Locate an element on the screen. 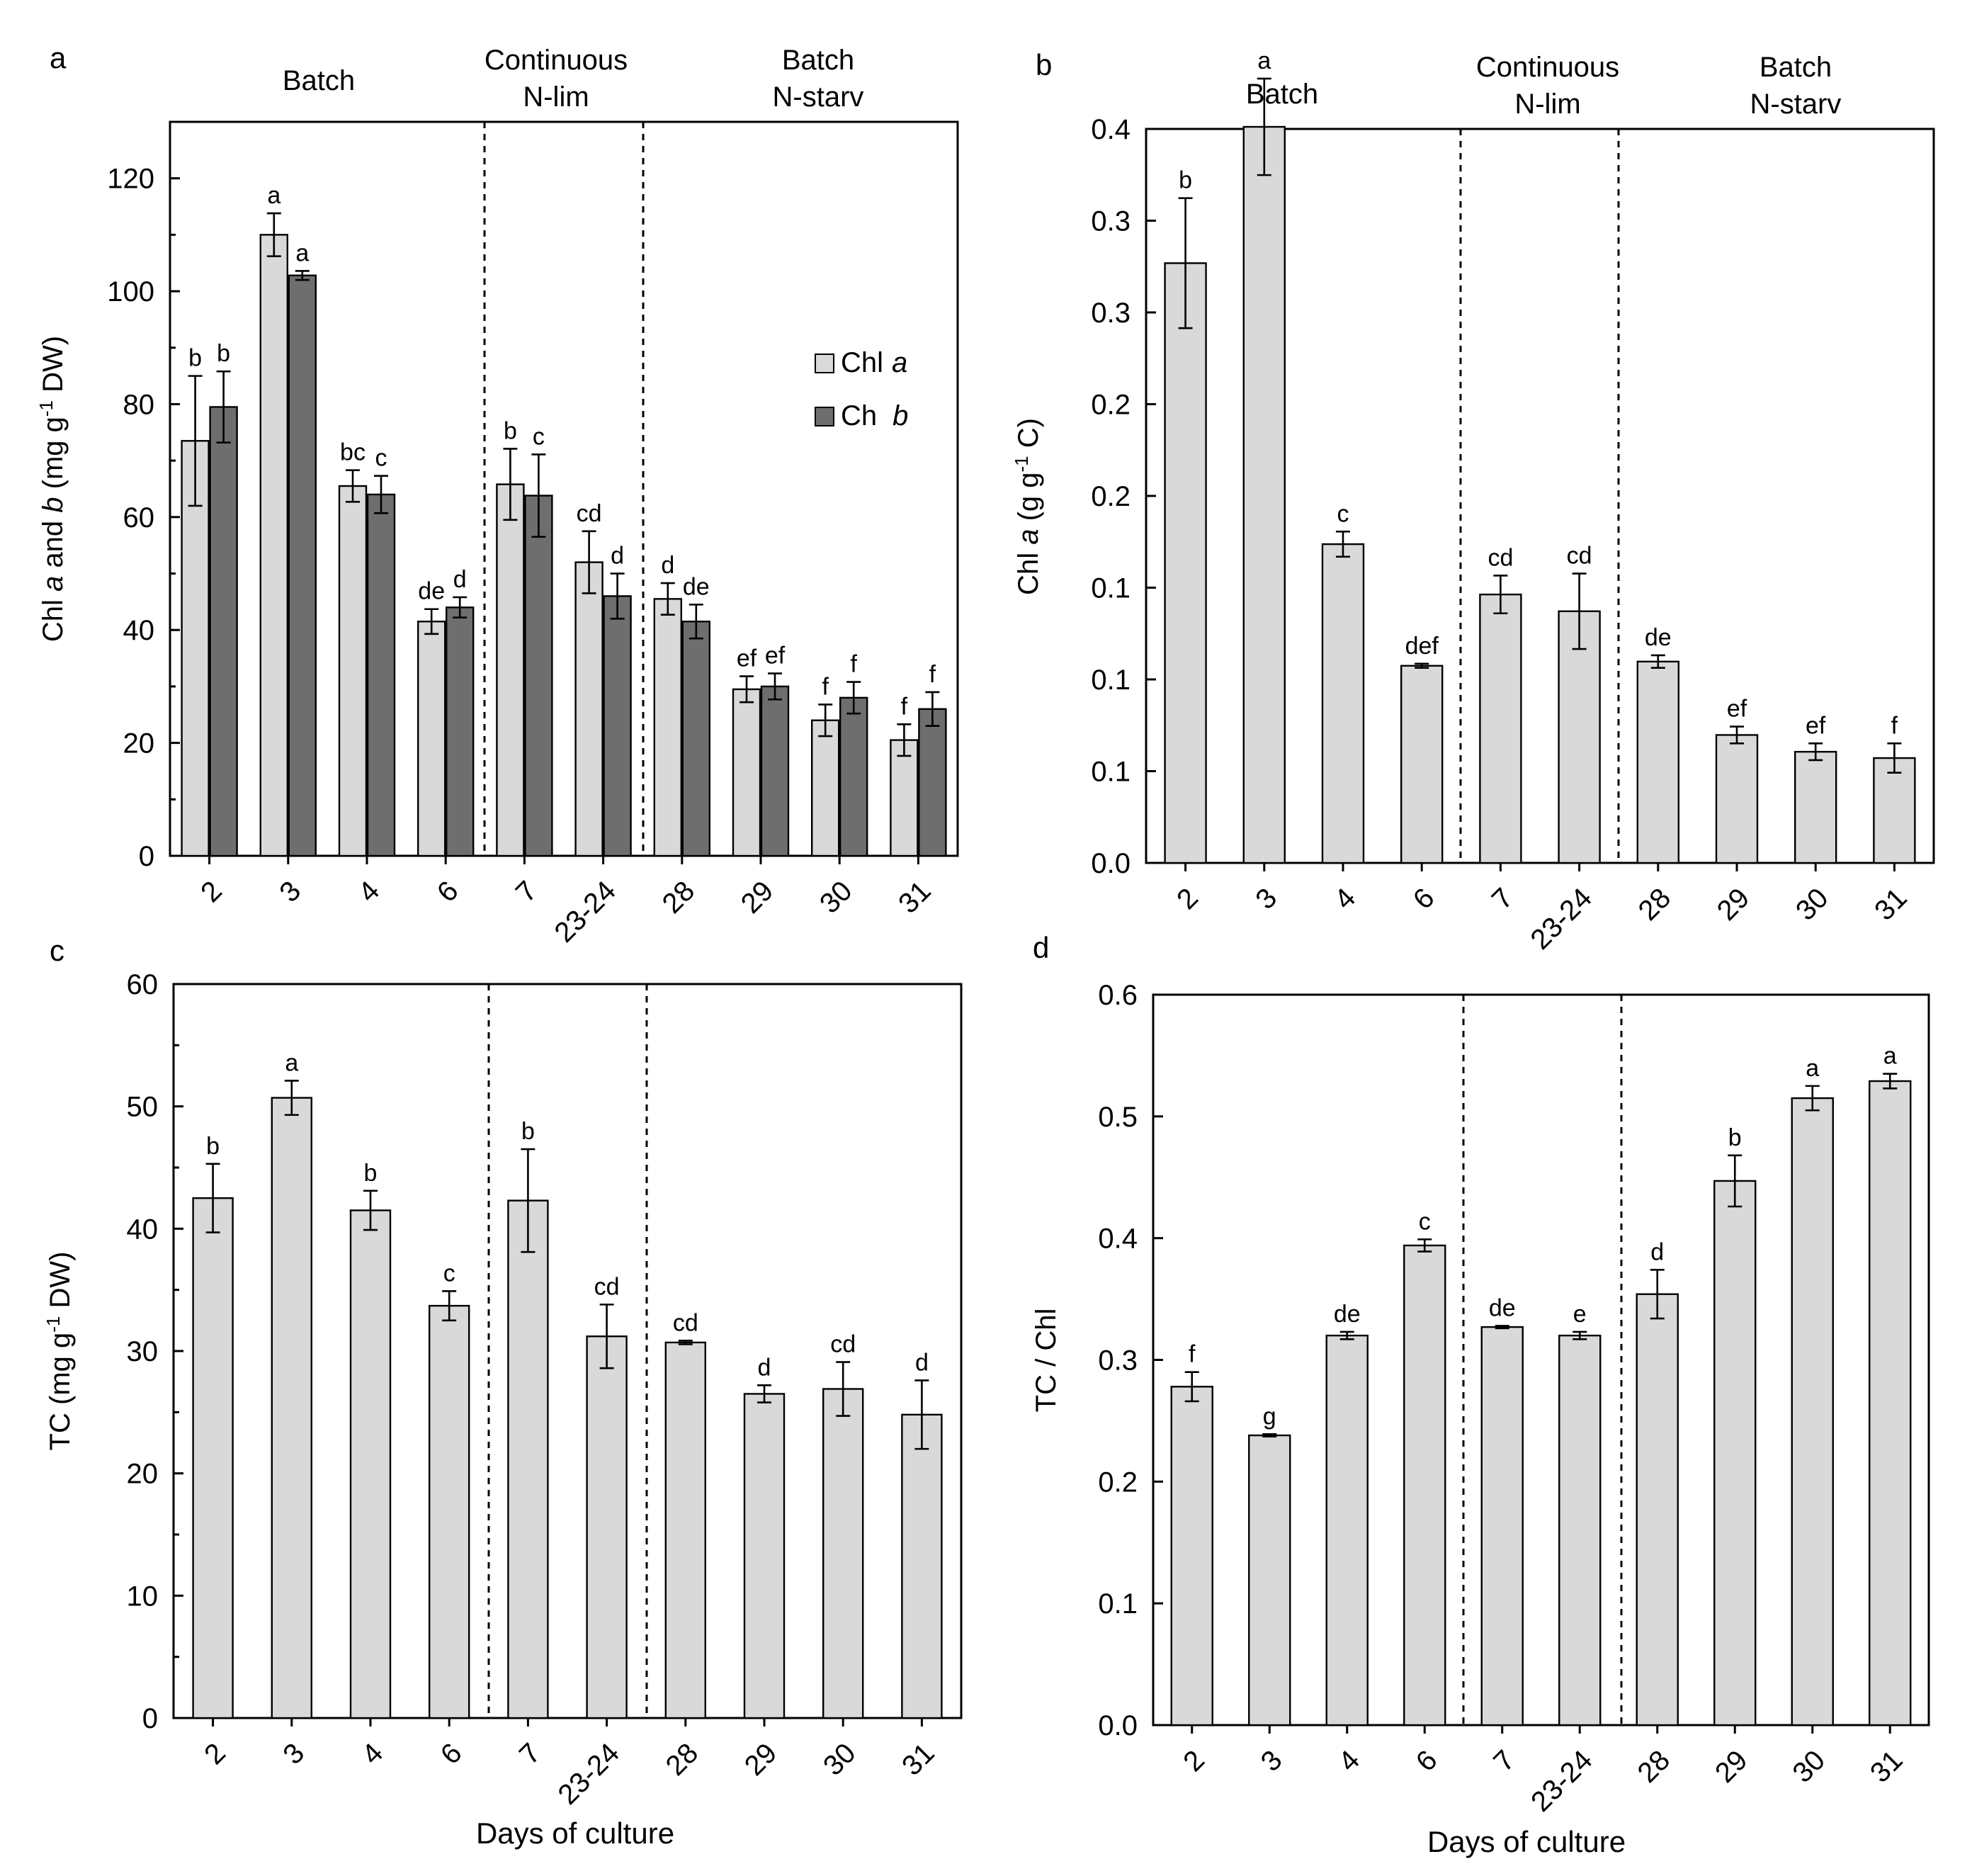 The height and width of the screenshot is (1876, 1972). panel-letter-d: d is located at coordinates (1041, 947).